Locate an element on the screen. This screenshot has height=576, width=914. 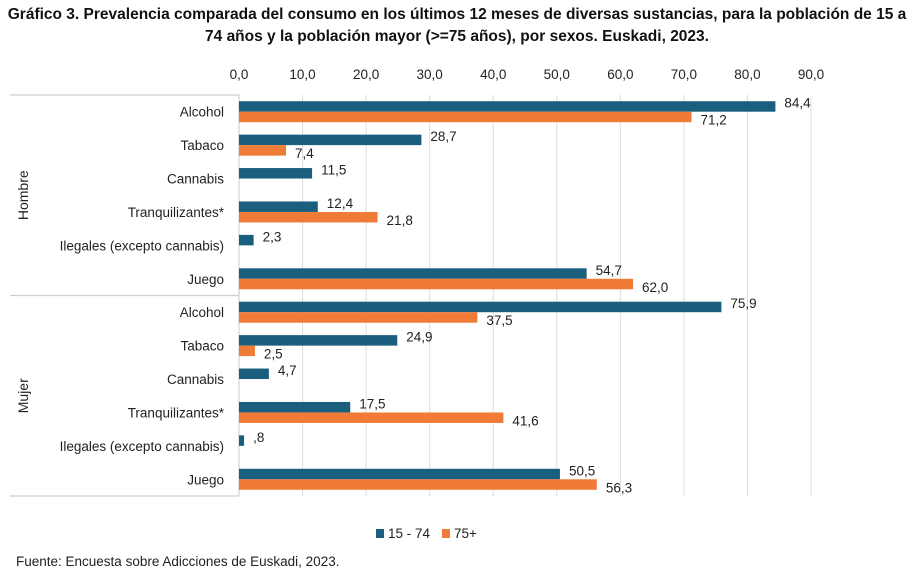
legend-label: 15 - 74 is located at coordinates (409, 533).